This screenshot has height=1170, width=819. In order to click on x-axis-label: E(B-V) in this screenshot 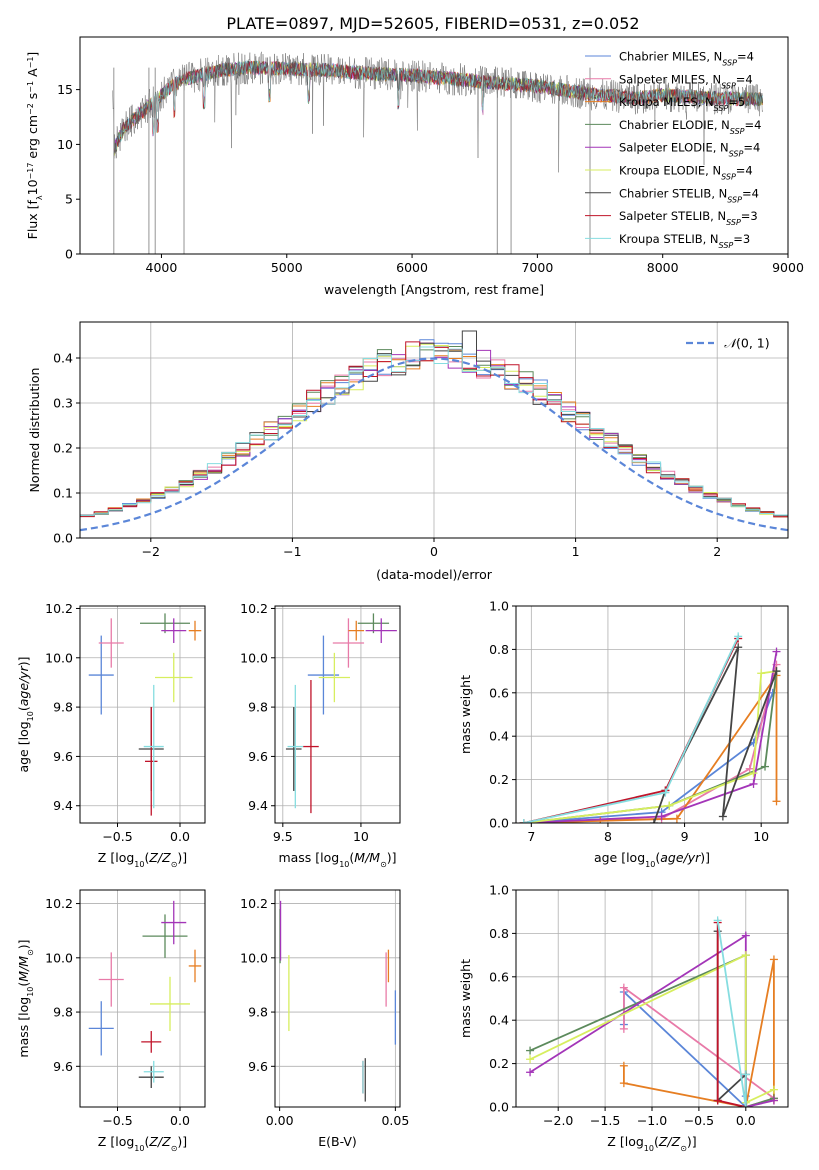, I will do `click(337, 1141)`.